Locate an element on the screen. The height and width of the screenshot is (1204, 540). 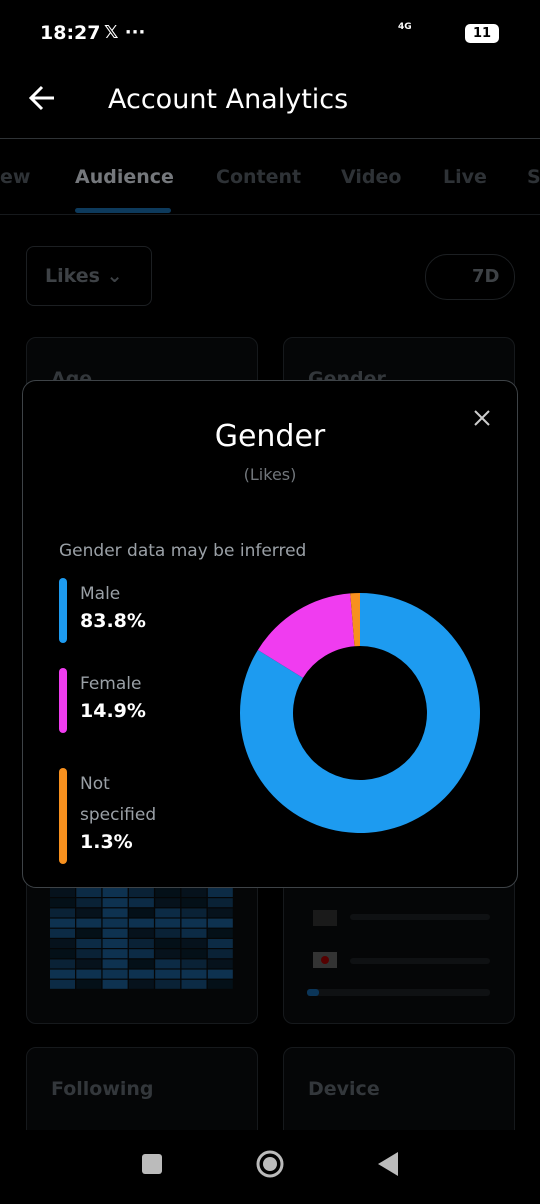
legend-value: 83.8% is located at coordinates (113, 621).